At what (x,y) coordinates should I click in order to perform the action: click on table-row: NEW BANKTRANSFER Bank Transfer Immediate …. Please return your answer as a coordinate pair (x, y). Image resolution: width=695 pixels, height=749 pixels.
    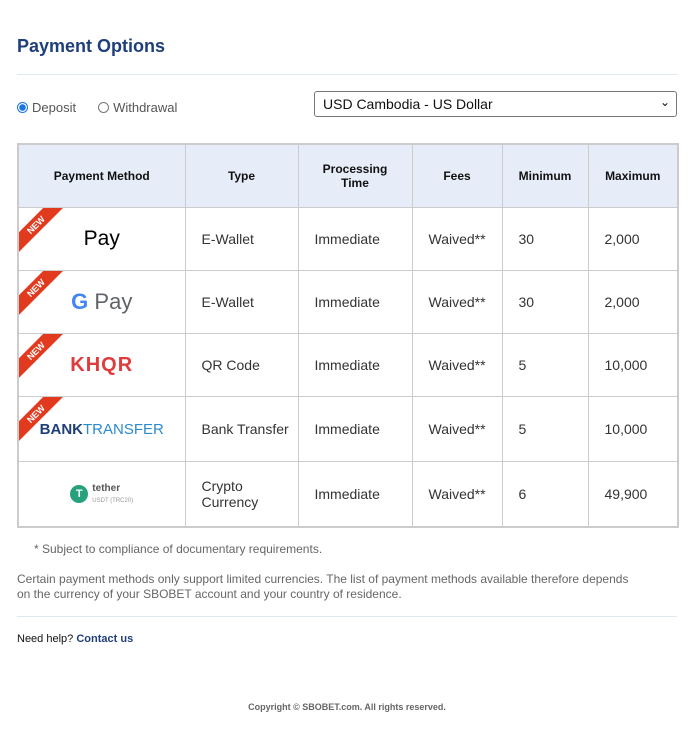
    Looking at the image, I should click on (348, 429).